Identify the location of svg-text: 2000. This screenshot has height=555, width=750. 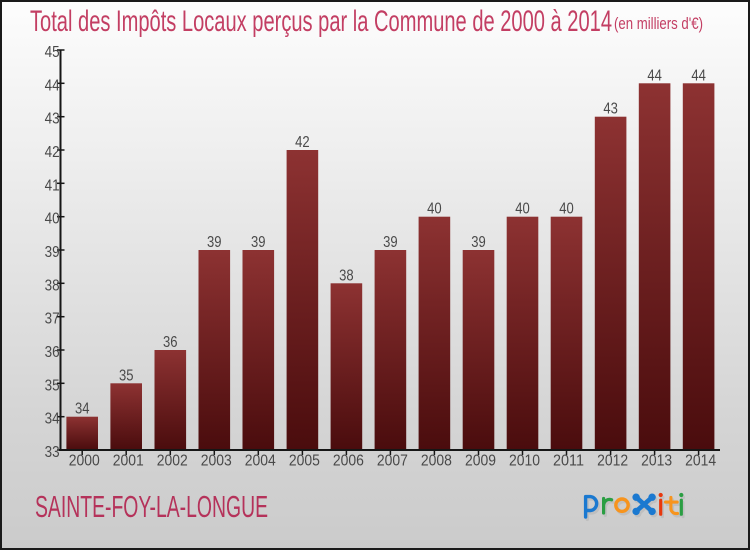
(84, 461).